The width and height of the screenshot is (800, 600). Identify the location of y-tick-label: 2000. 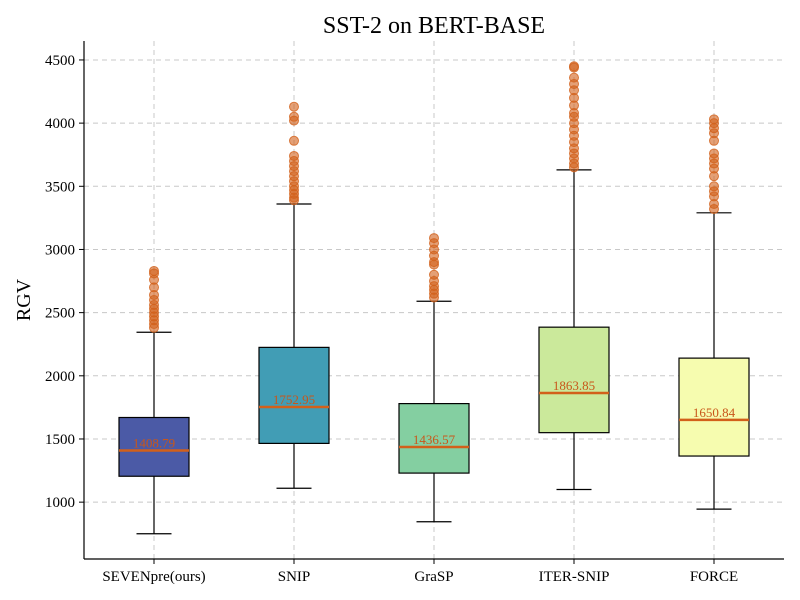
(60, 377).